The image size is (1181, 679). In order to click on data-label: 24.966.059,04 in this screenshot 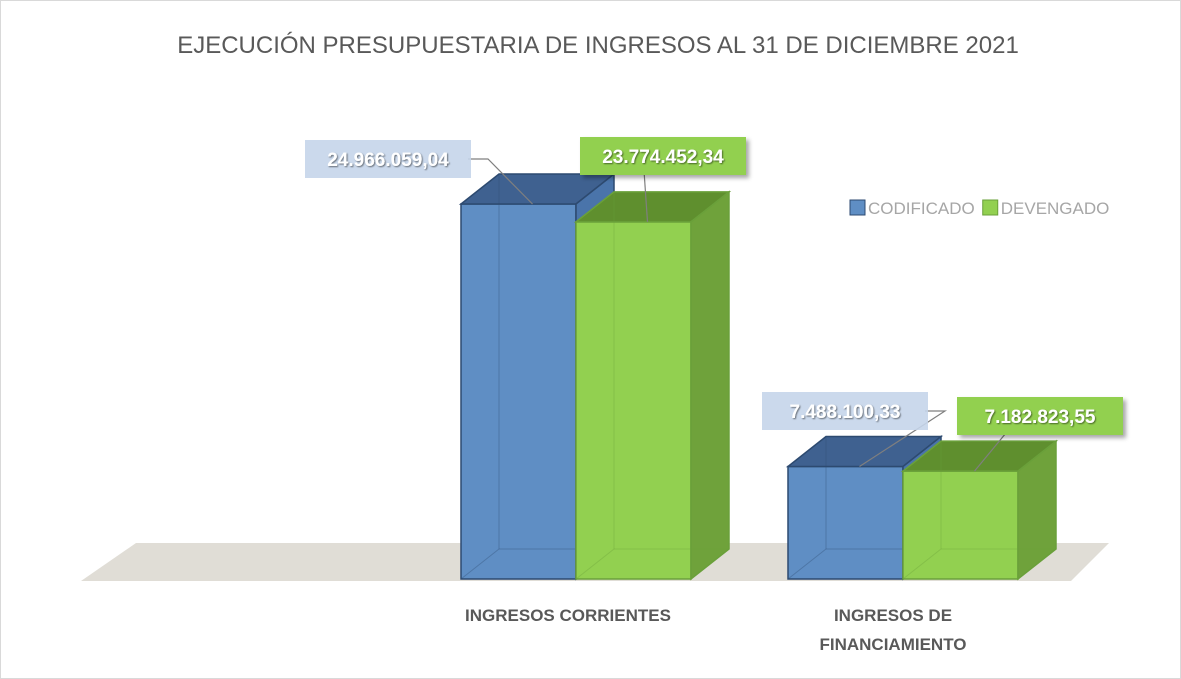, I will do `click(388, 160)`.